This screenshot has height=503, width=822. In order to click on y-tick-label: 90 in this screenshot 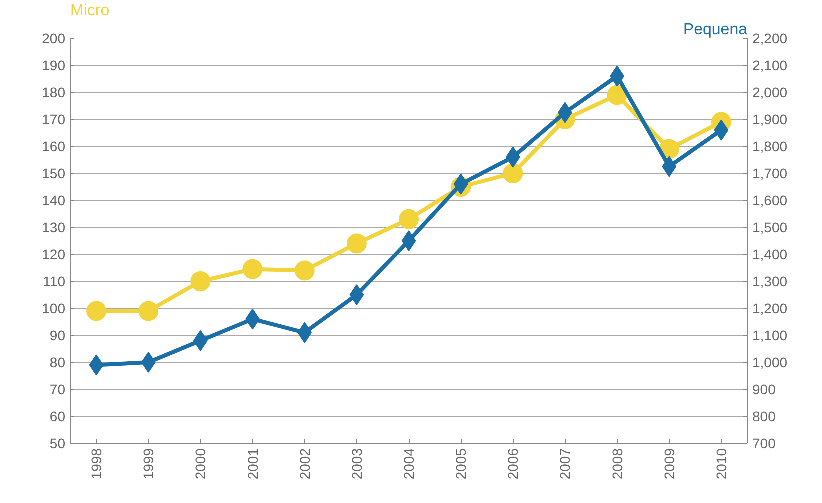, I will do `click(58, 336)`.